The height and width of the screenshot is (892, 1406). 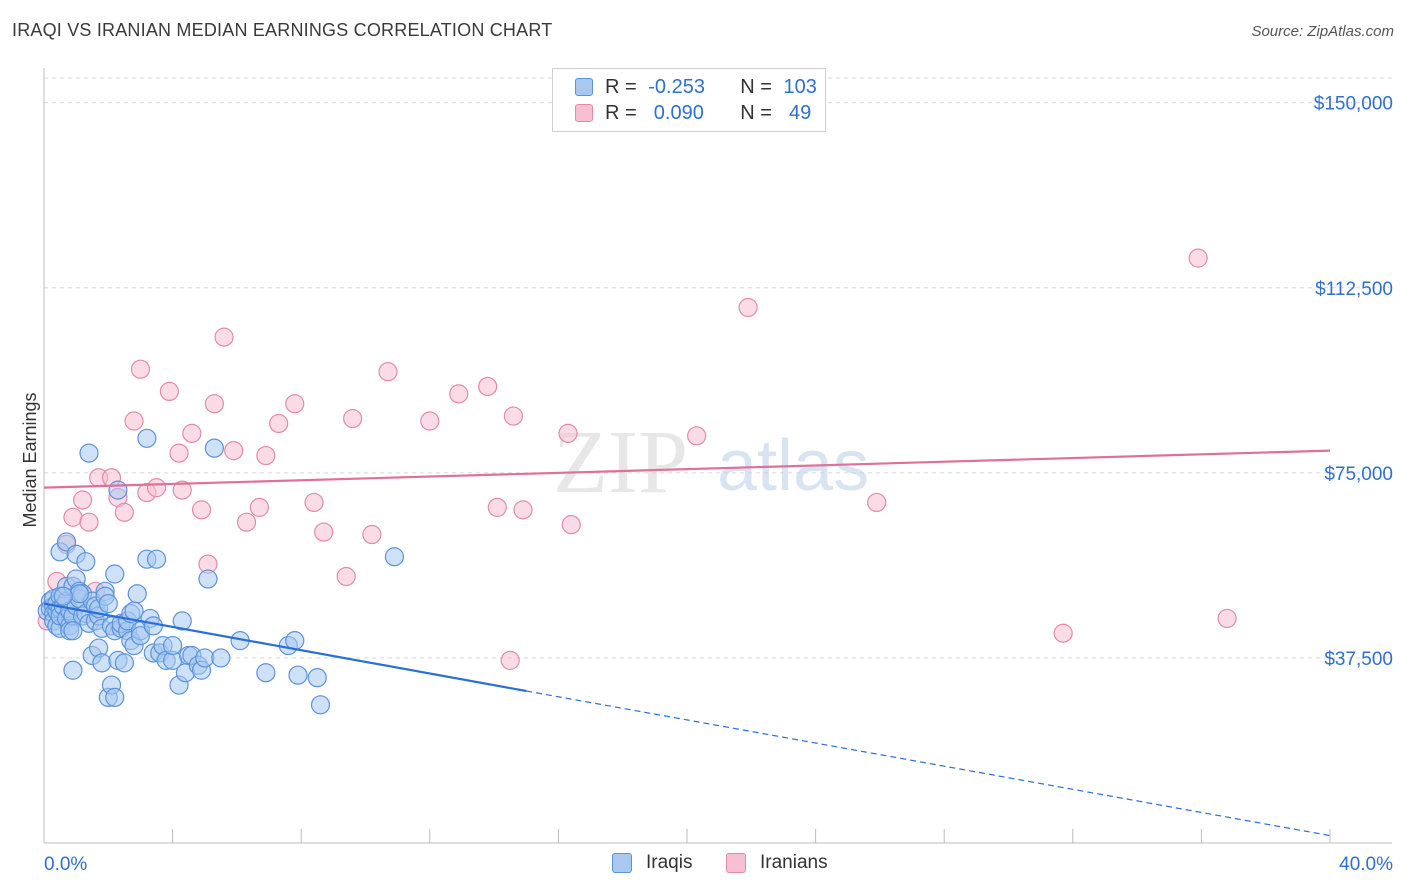 What do you see at coordinates (711, 462) in the screenshot?
I see `watermark: ZIP atlas` at bounding box center [711, 462].